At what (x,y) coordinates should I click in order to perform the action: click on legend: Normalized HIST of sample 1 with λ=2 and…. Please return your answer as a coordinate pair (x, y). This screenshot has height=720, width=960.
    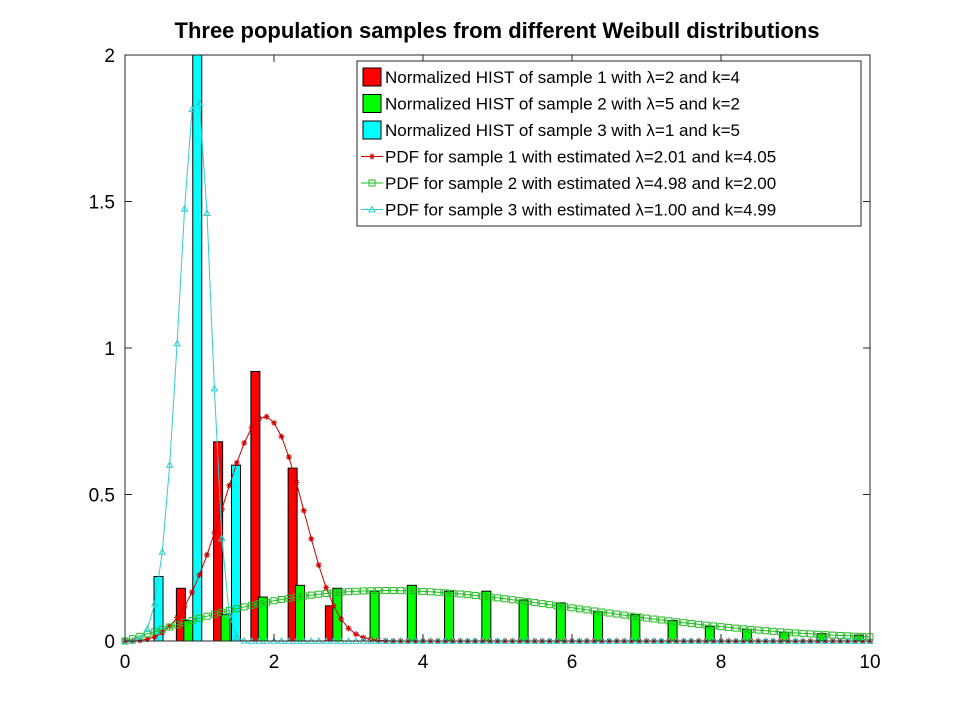
    Looking at the image, I should click on (609, 143).